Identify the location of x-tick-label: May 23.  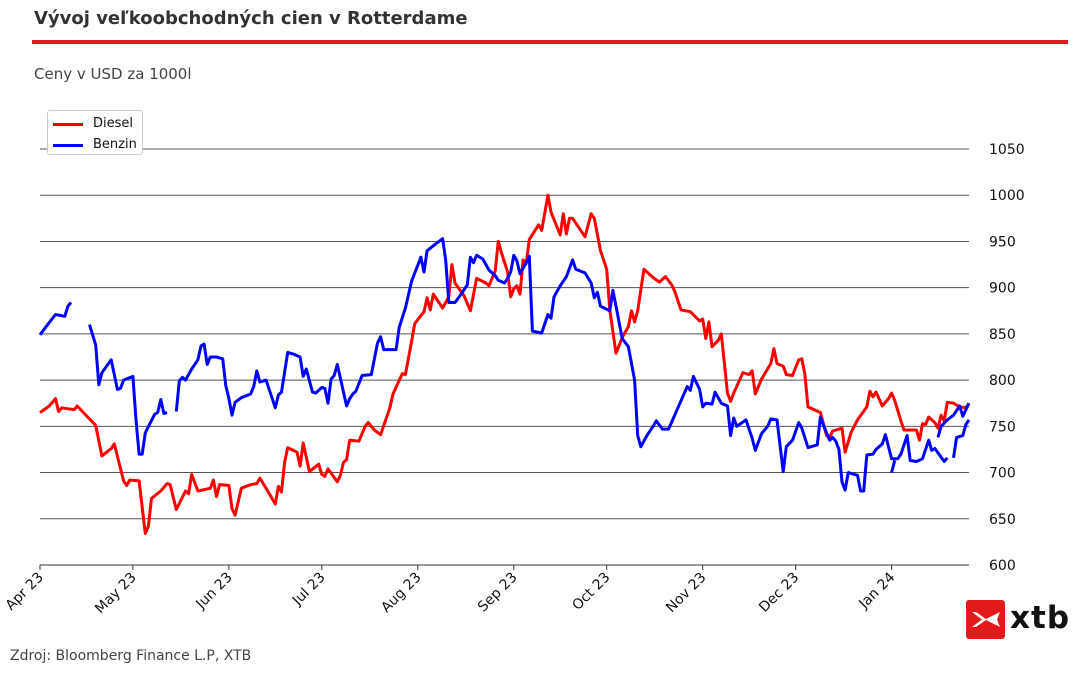
(116, 594).